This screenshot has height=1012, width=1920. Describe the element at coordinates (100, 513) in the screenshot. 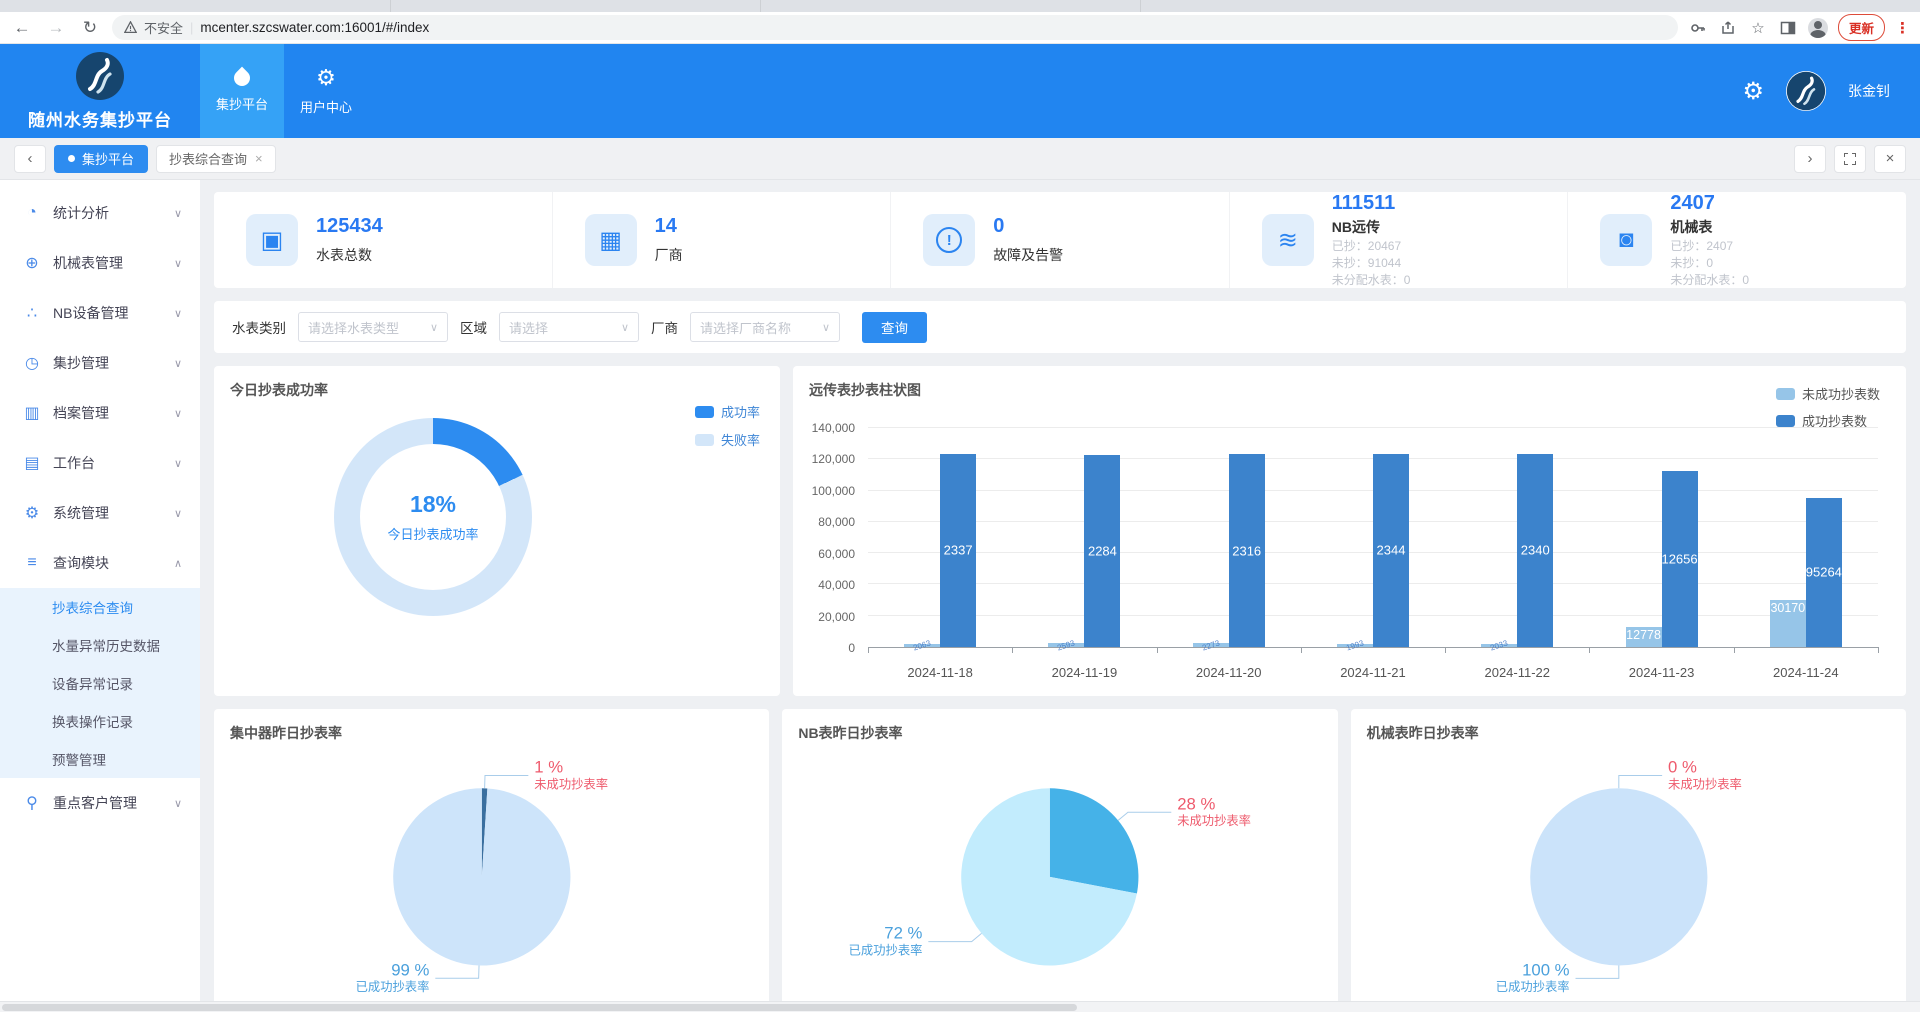

I see `sidebar-item-系统管理: ⚙ 系统管理 ∨` at that location.